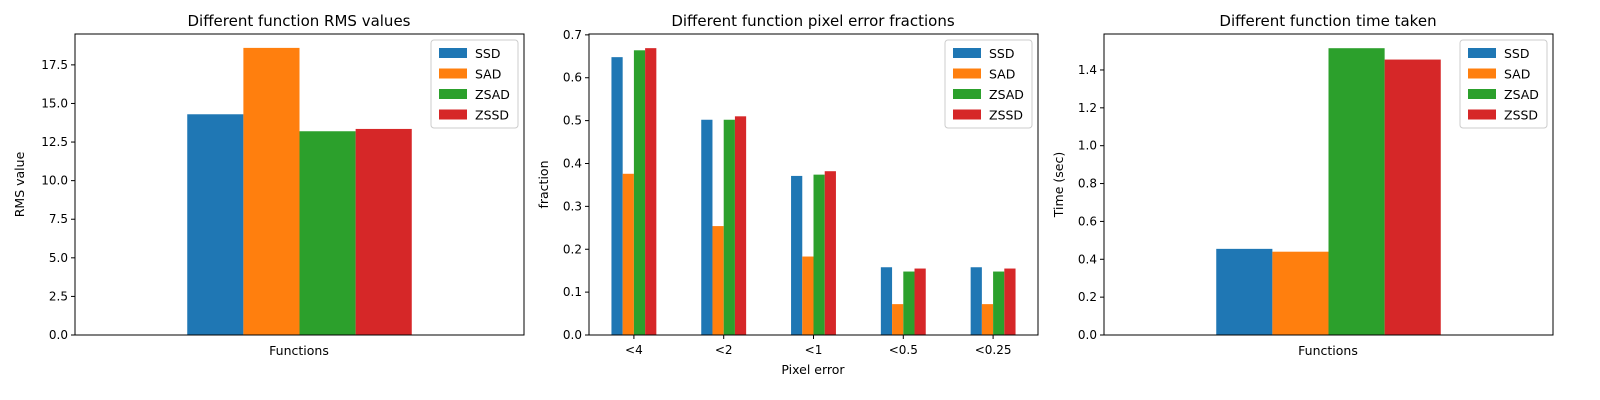 This screenshot has width=1600, height=400. Describe the element at coordinates (1327, 21) in the screenshot. I see `chart-title: Different function time taken` at that location.